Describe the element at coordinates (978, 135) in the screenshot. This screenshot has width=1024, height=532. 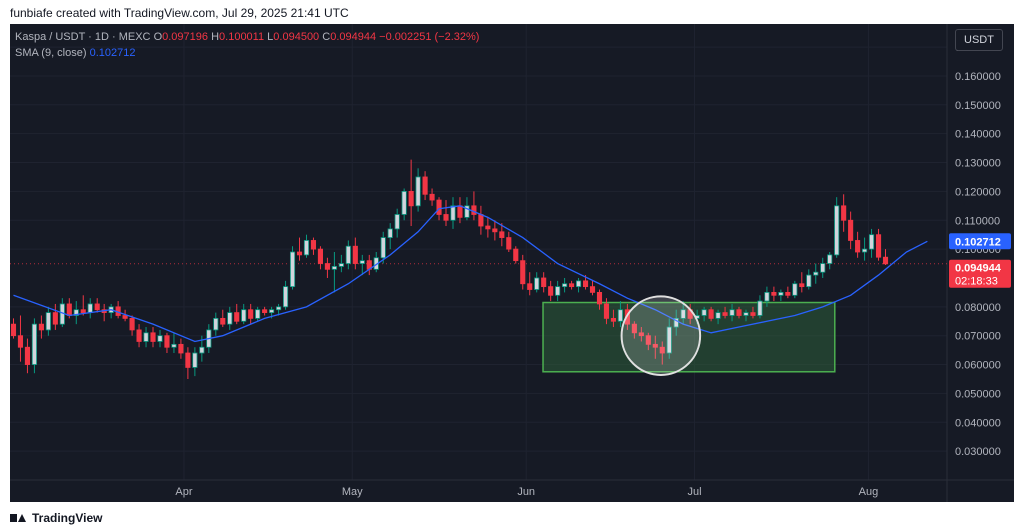
I see `price-tick-label: 0.140000` at that location.